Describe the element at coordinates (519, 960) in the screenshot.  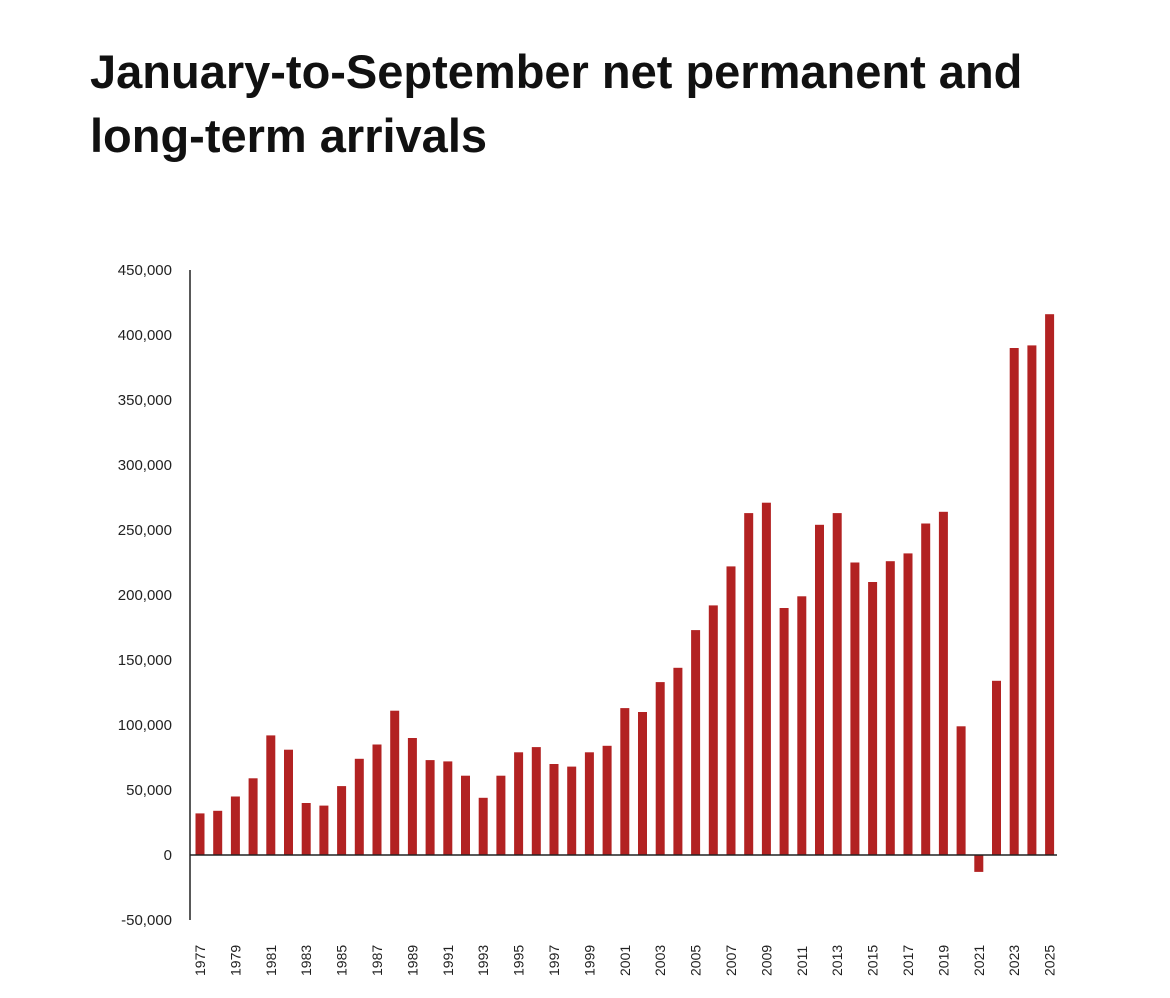
I see `x-tick-label: 1995` at that location.